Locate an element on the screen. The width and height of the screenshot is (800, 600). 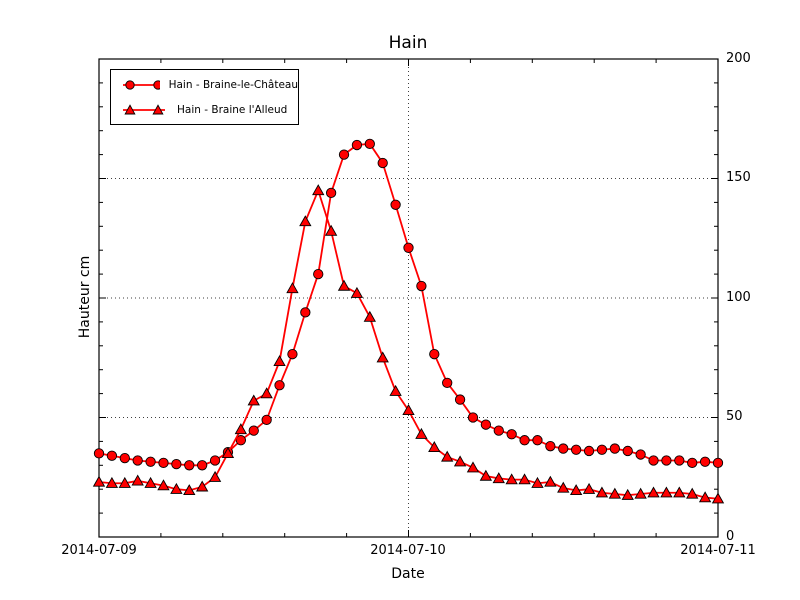
chart-title: Hain is located at coordinates (408, 43).